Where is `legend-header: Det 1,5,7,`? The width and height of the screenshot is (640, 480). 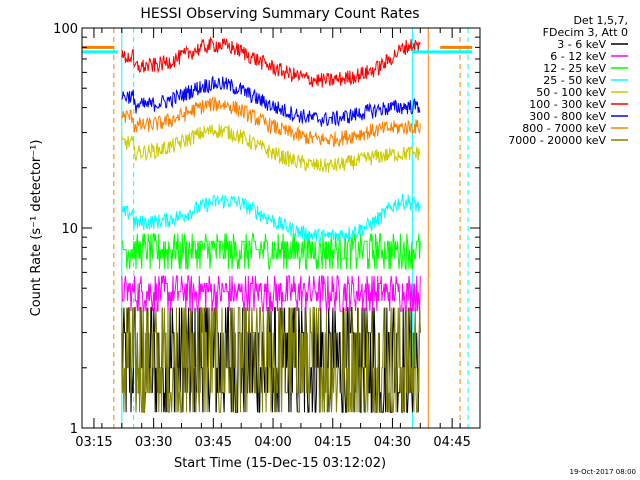
legend-header: Det 1,5,7, is located at coordinates (600, 20).